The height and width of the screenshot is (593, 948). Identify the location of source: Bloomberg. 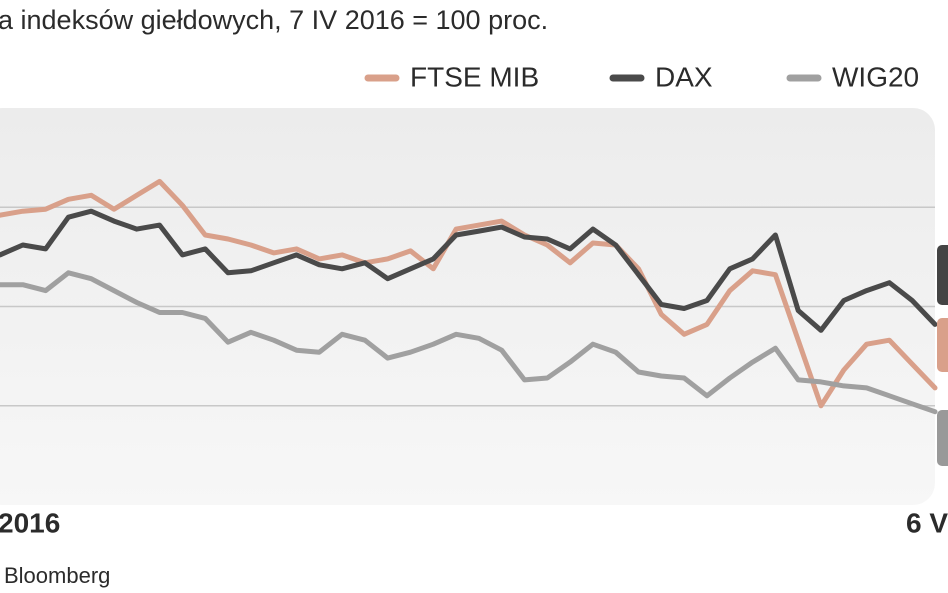
(57, 575).